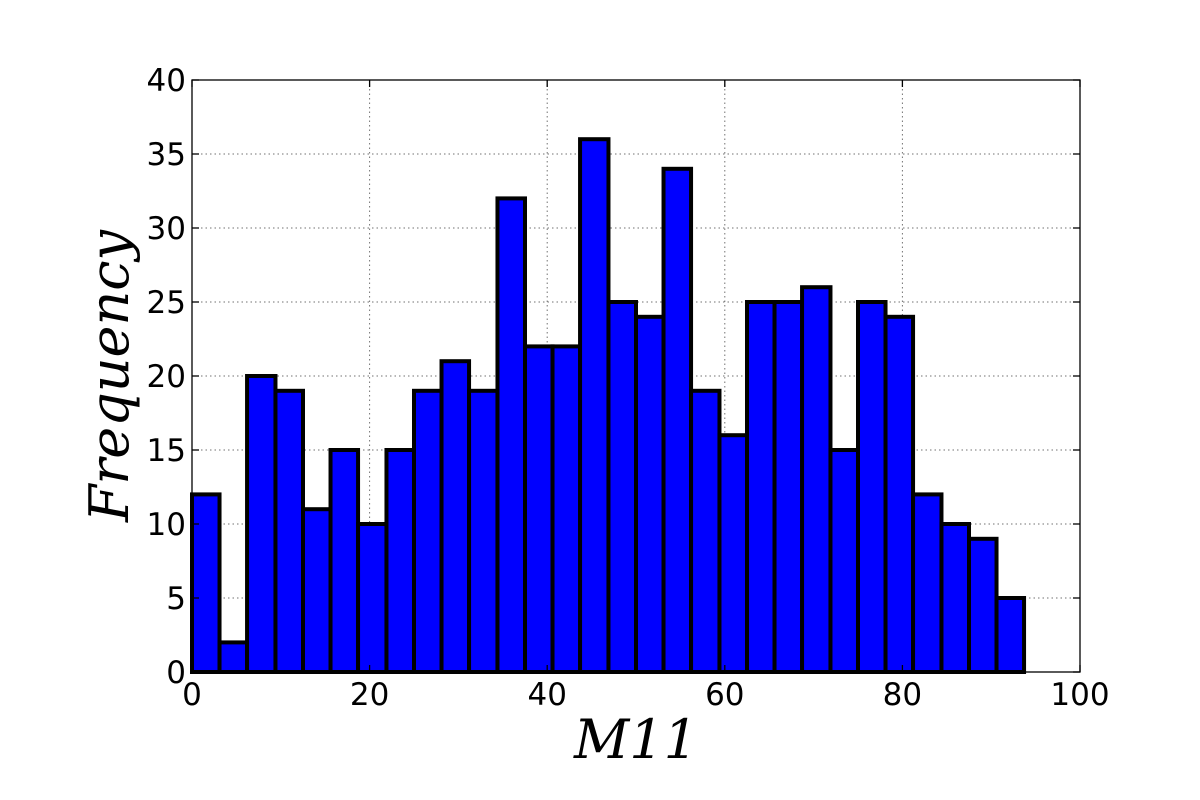 The height and width of the screenshot is (800, 1200). I want to click on y-tick-label: 15, so click(166, 451).